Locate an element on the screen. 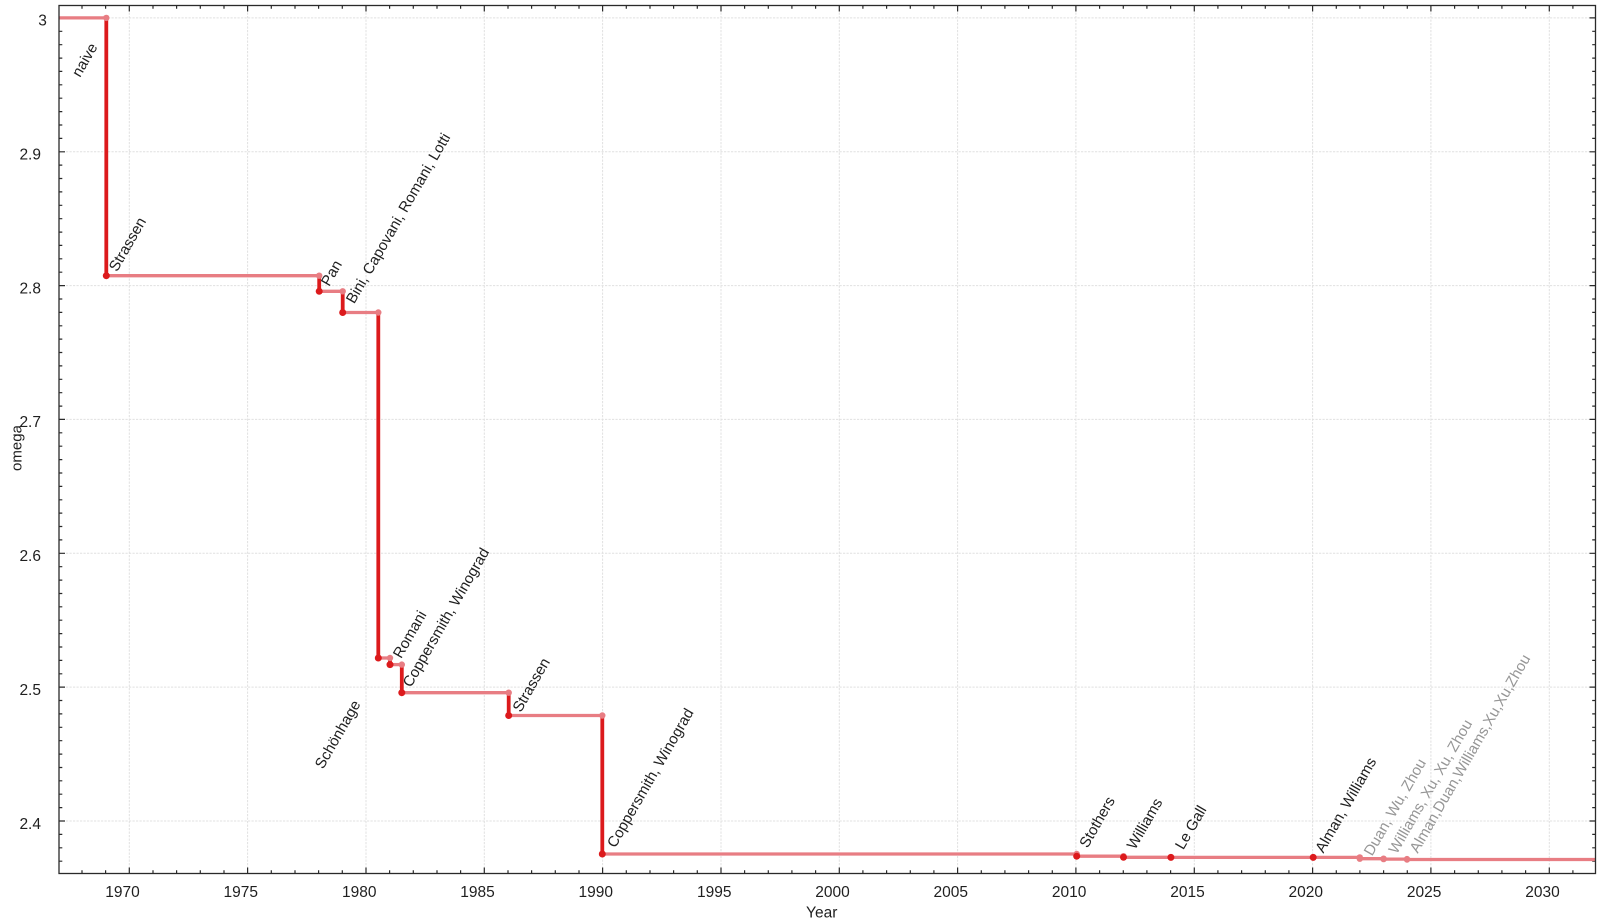 This screenshot has width=1600, height=920. svg-text: Williams is located at coordinates (1145, 824).